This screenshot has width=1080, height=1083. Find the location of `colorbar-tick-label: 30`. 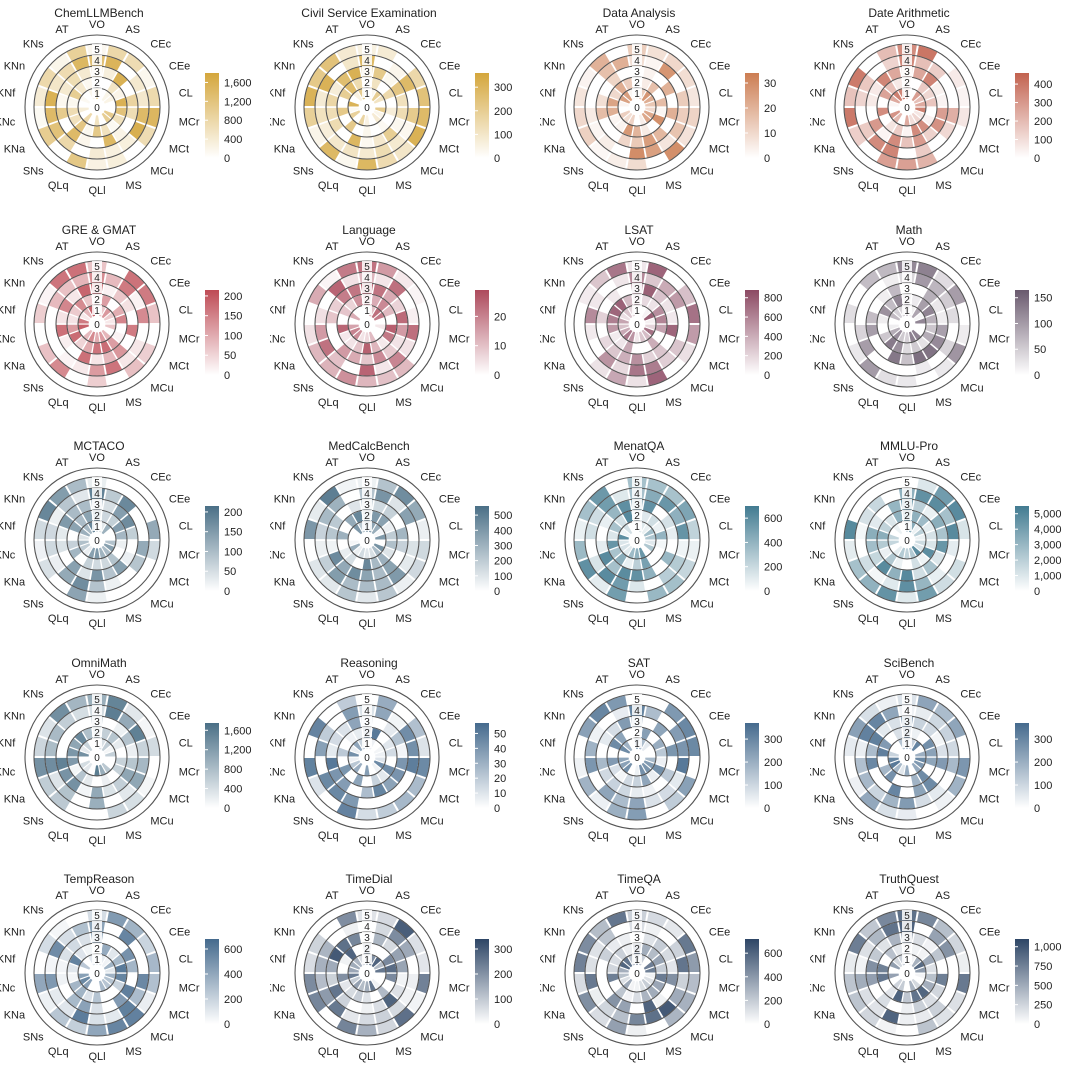

colorbar-tick-label: 30 is located at coordinates (500, 764).